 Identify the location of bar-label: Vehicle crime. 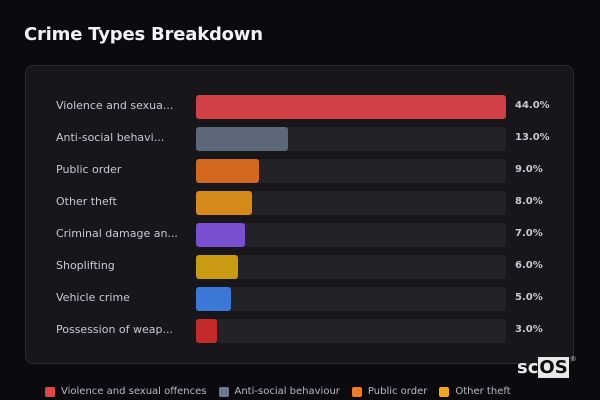
(93, 297).